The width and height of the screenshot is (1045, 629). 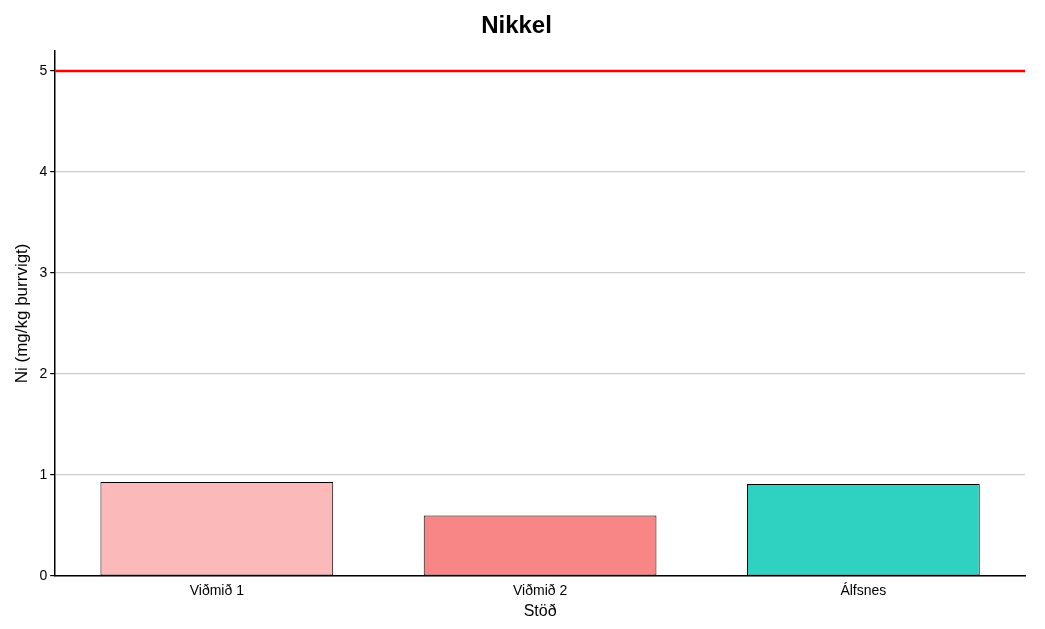 I want to click on y-tick-label: 4, so click(x=43, y=170).